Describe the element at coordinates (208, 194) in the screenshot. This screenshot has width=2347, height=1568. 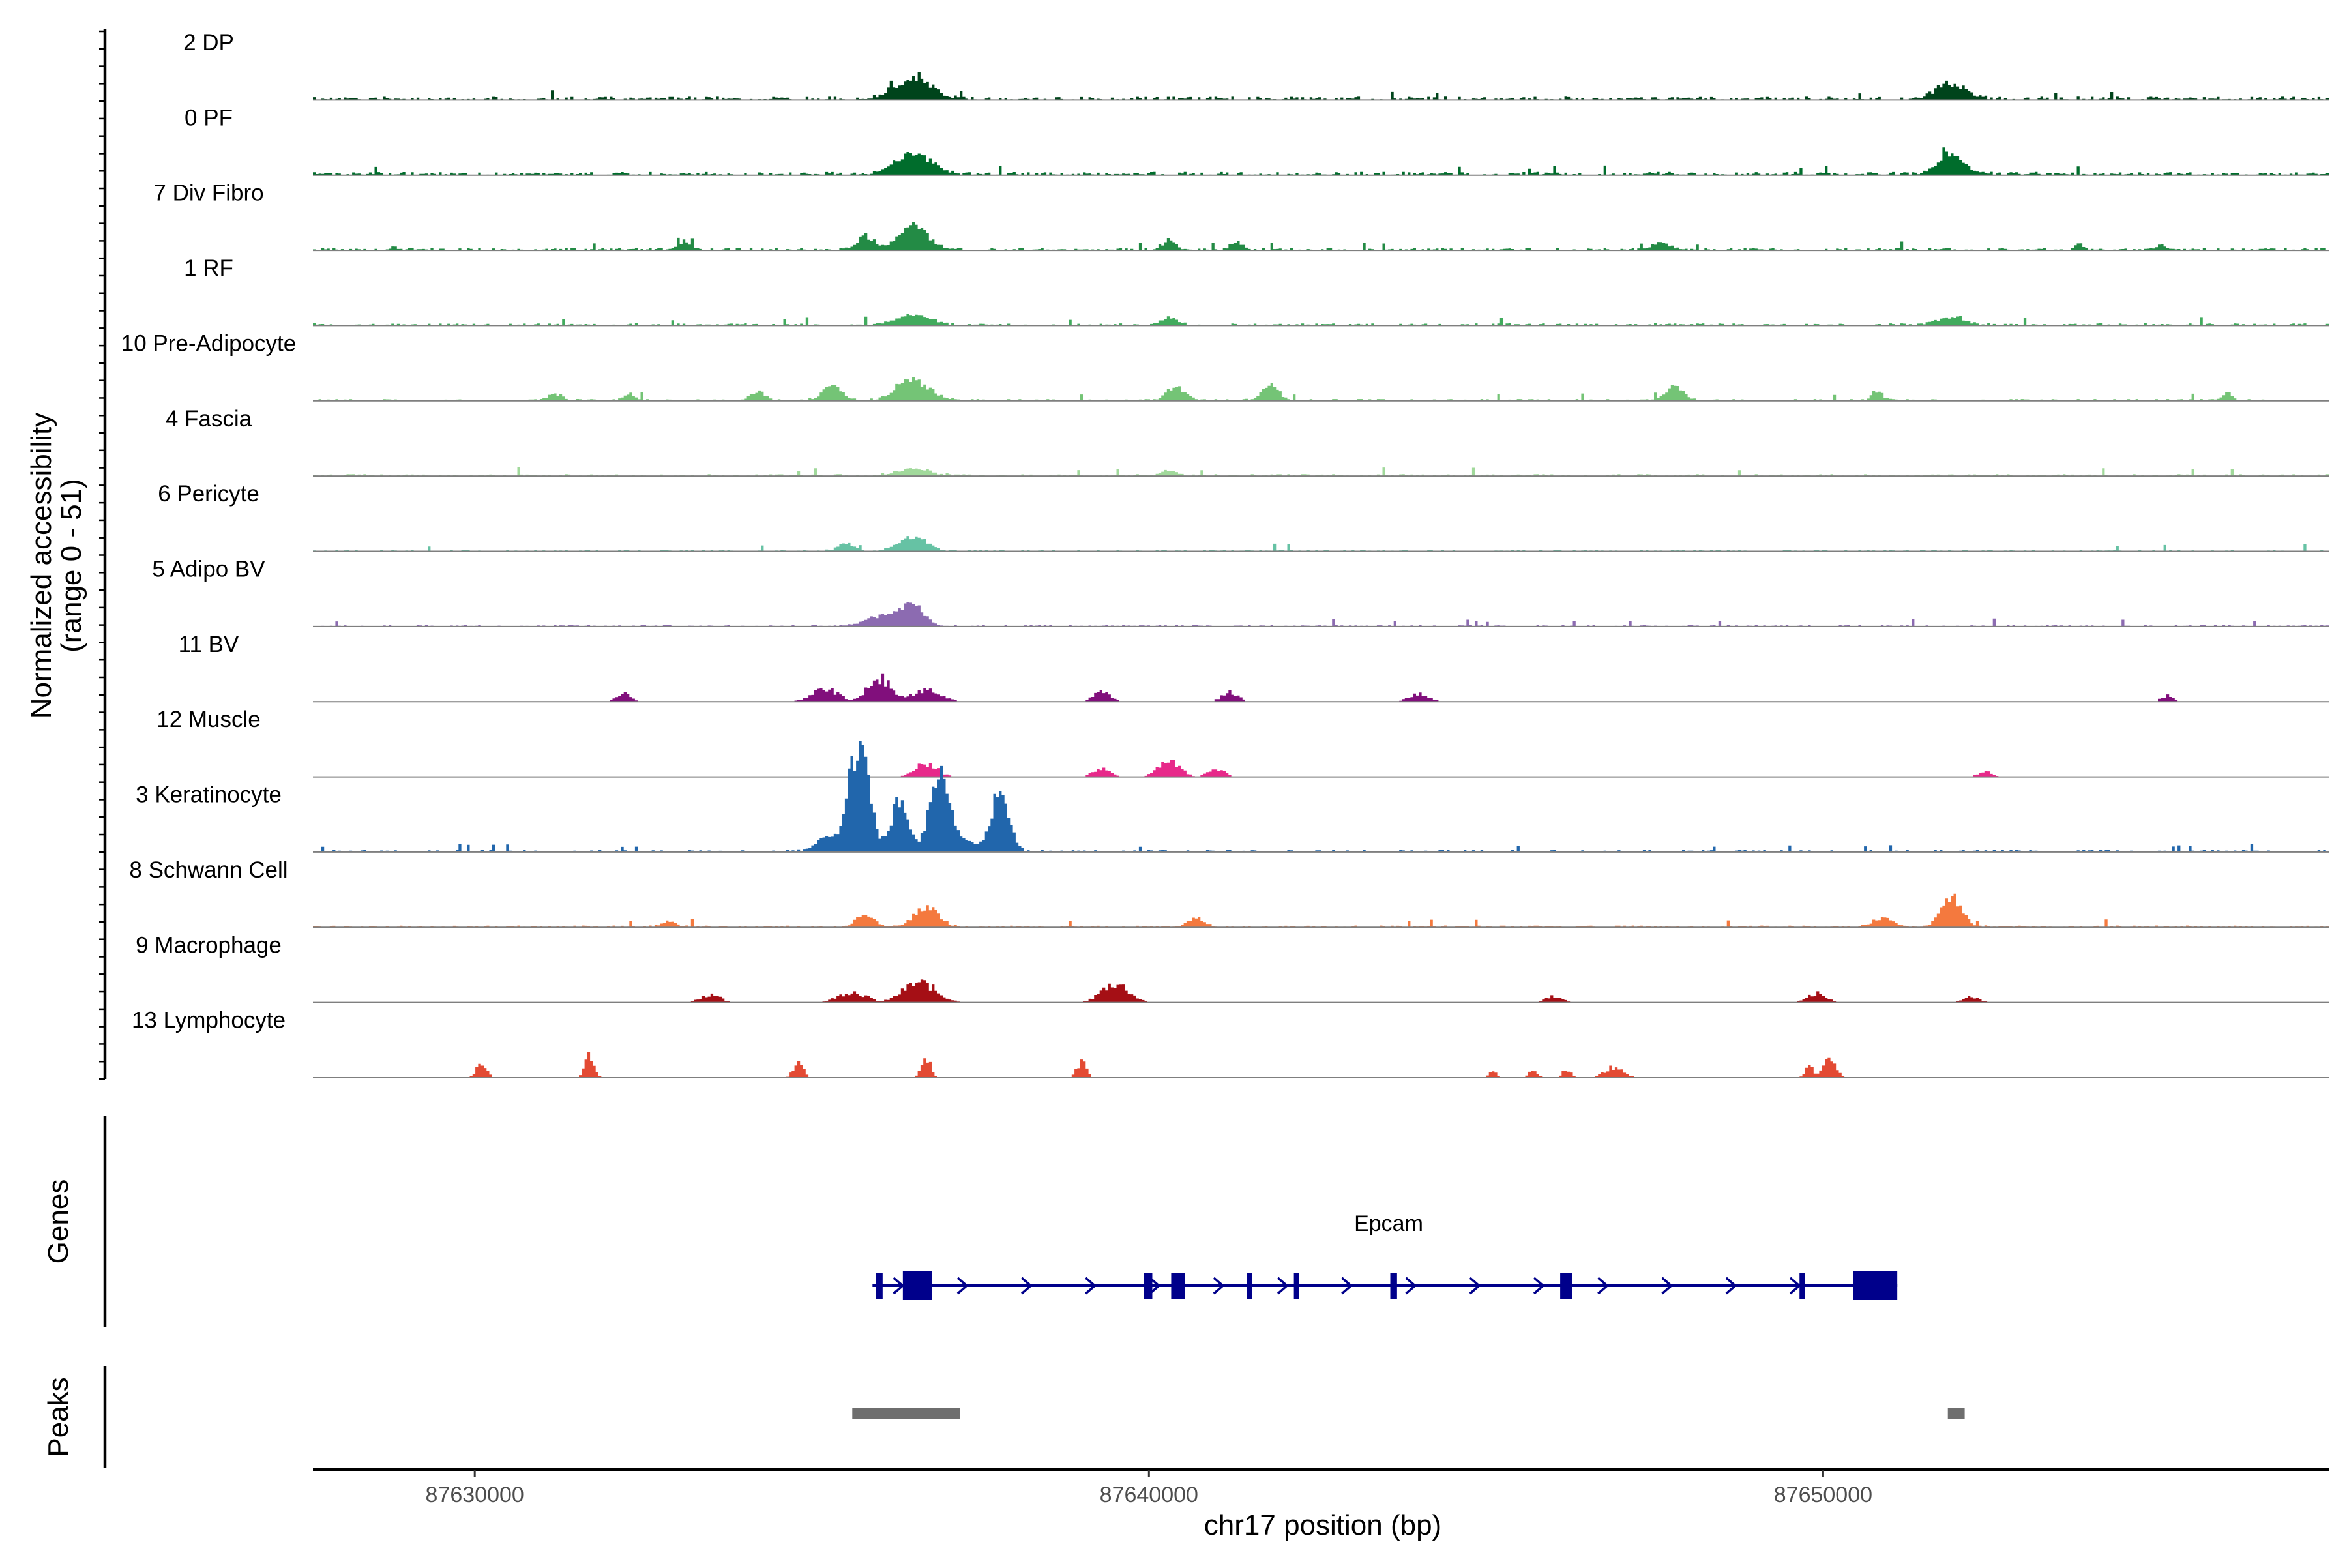
I see `coverage-track-label: 7 Div Fibro` at that location.